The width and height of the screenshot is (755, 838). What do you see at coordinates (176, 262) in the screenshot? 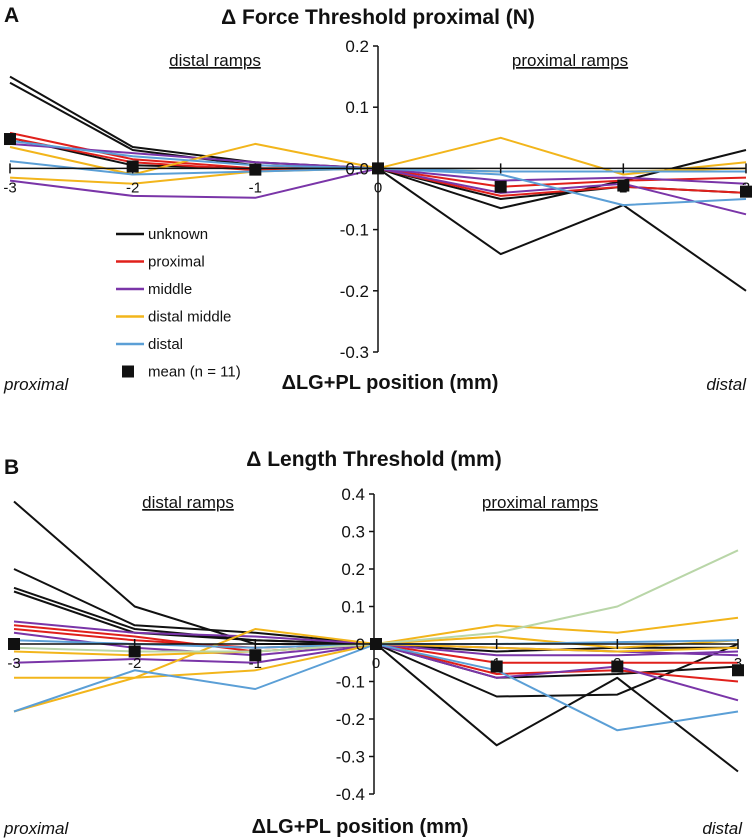
I see `legend-label: proximal` at bounding box center [176, 262].